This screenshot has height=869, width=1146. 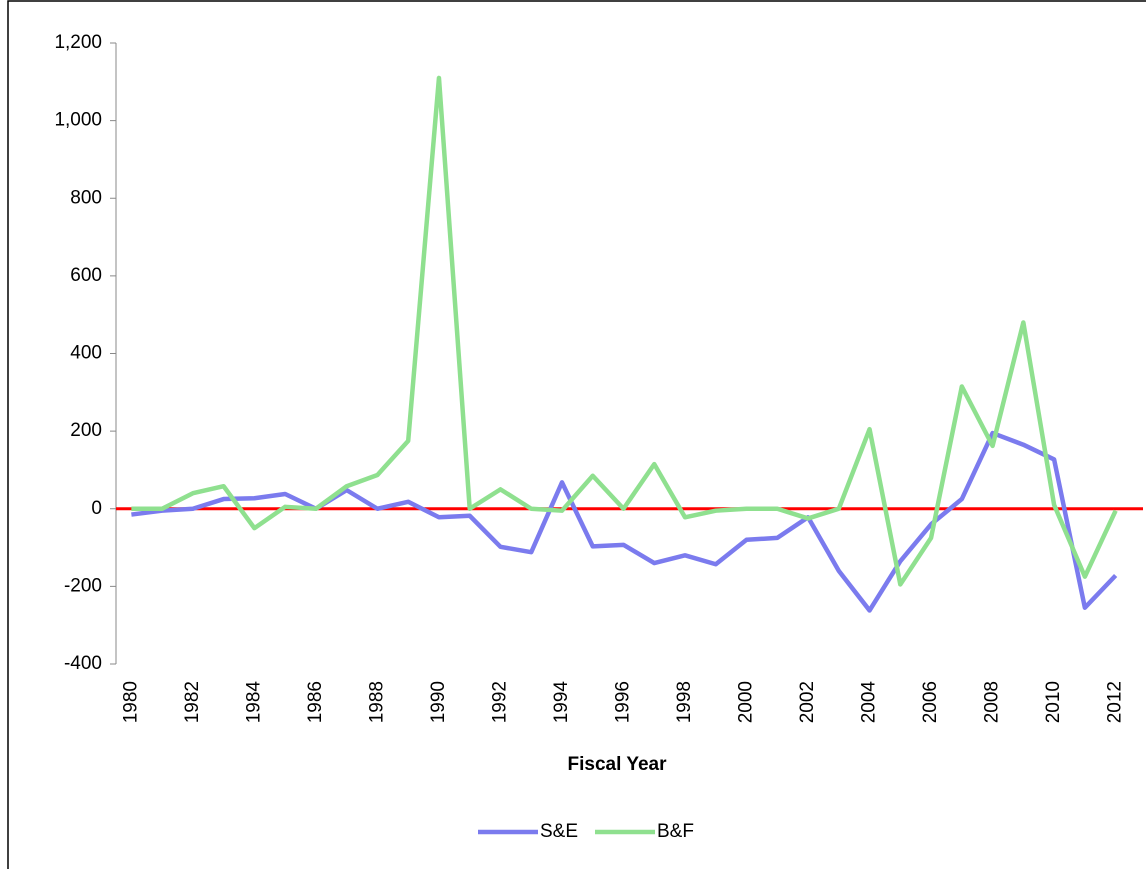 I want to click on x-tick-label: 1986, so click(x=315, y=702).